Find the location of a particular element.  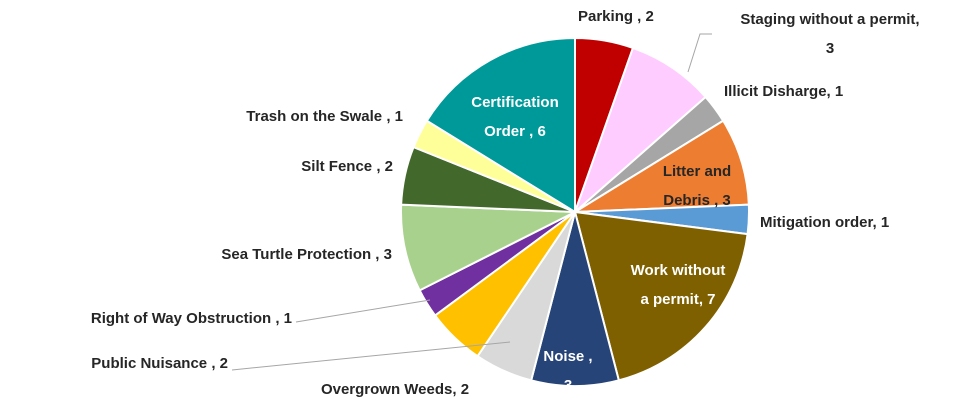

slice-label: Illicit Disharge, 1 is located at coordinates (783, 91).